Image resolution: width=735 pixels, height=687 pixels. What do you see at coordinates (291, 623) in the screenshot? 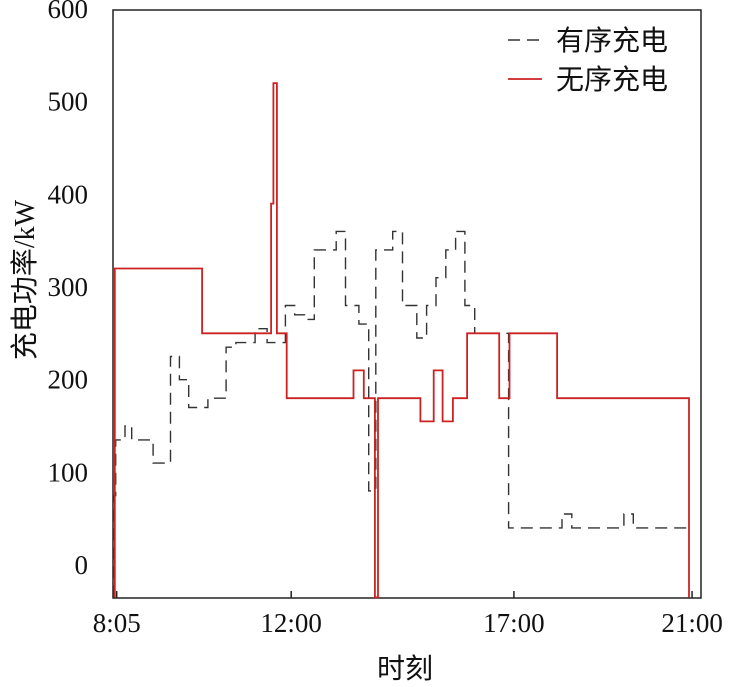
I see `x-tick-label: 12:00` at bounding box center [291, 623].